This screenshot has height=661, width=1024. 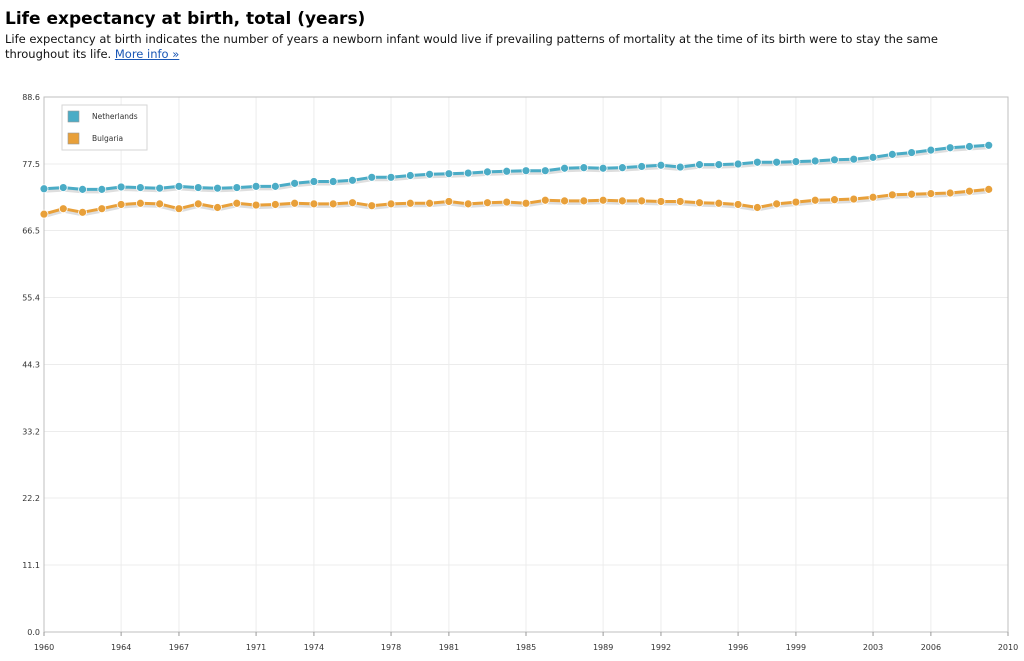 What do you see at coordinates (31, 565) in the screenshot?
I see `y-tick-label: 11.1` at bounding box center [31, 565].